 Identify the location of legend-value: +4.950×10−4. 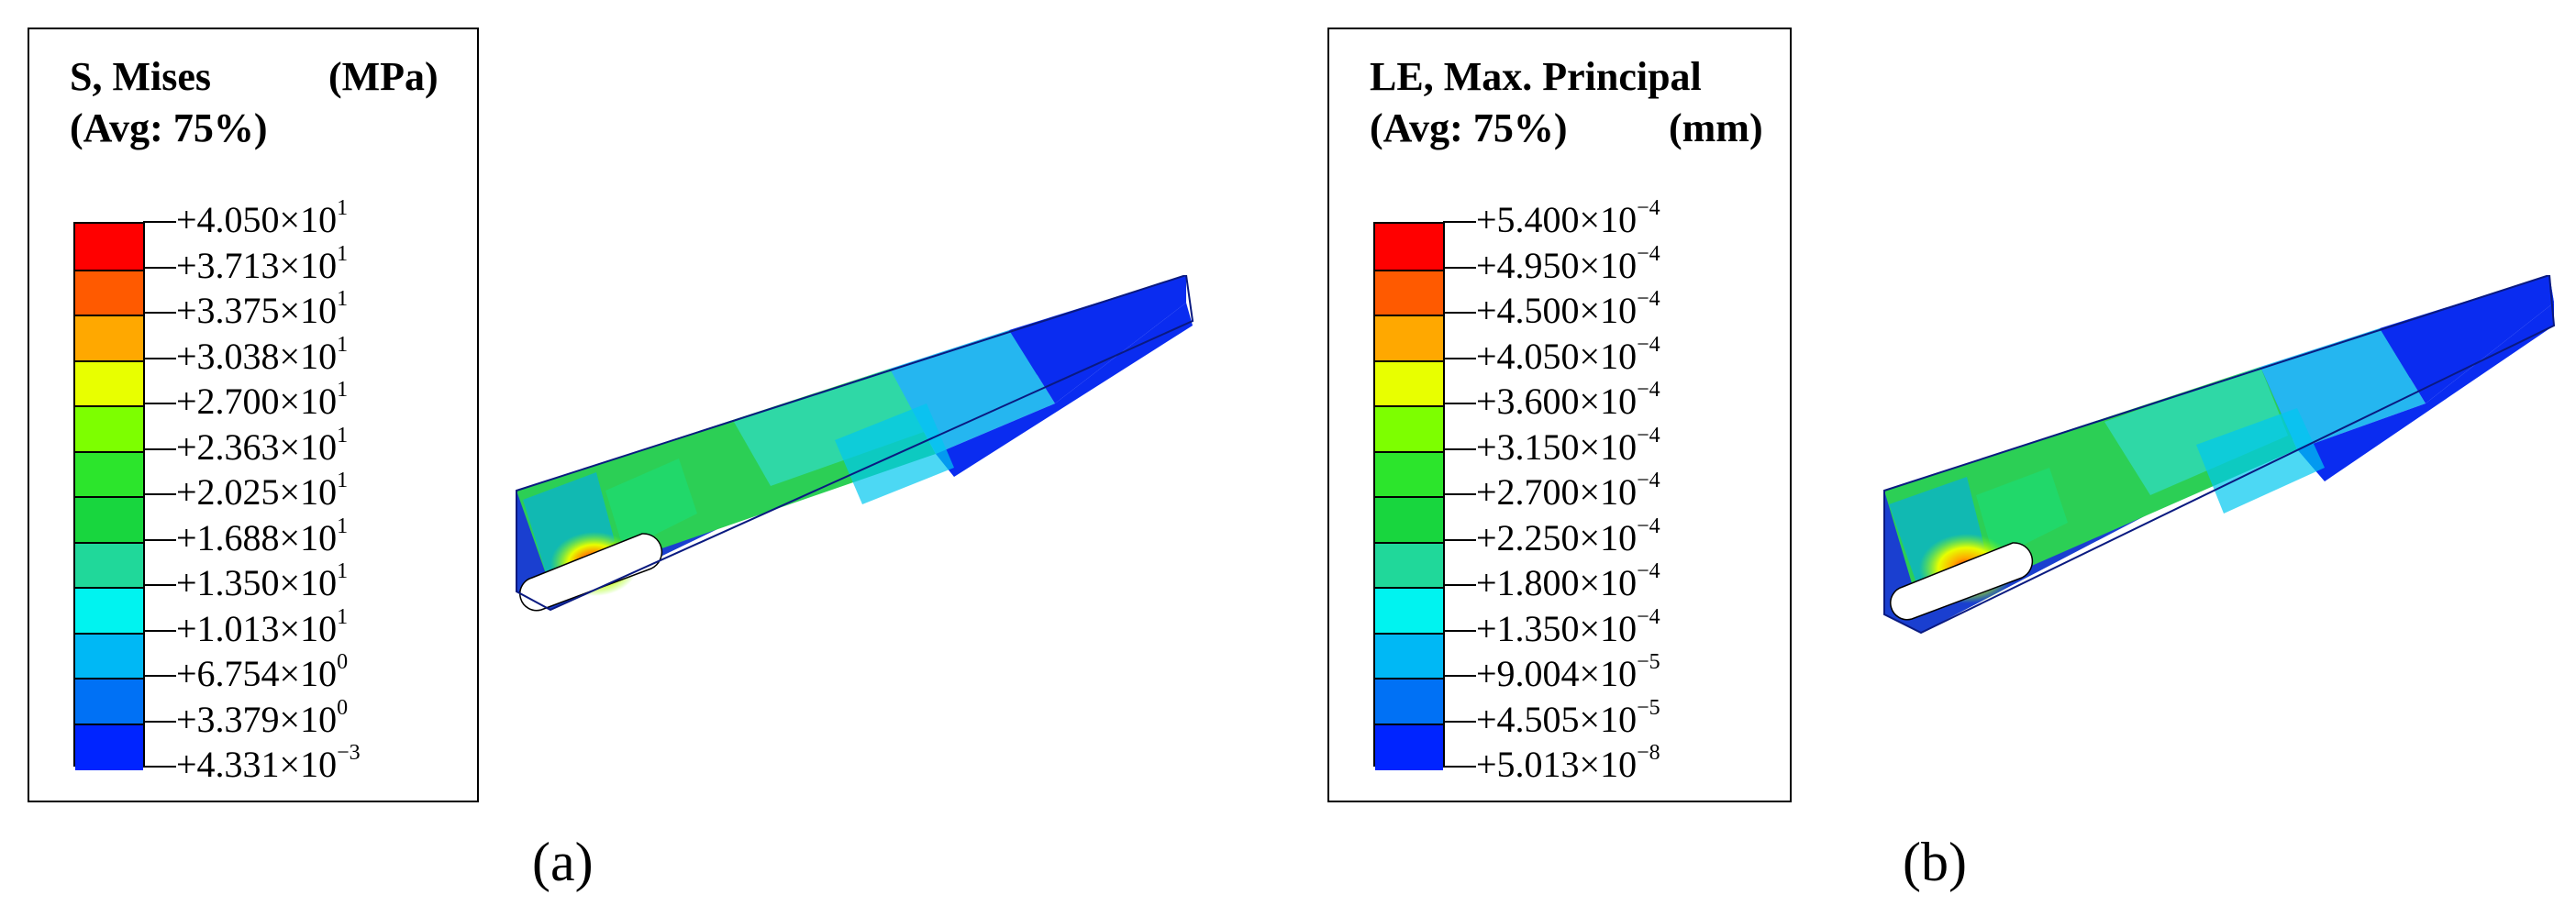
(1568, 264).